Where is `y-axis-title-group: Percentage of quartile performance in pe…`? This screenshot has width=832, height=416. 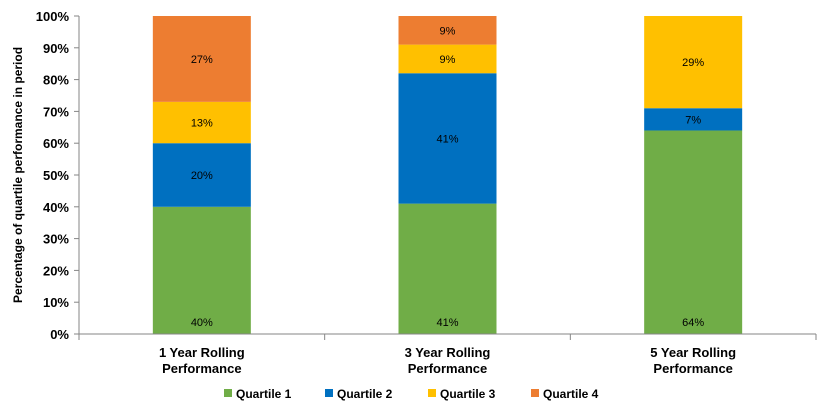
y-axis-title-group: Percentage of quartile performance in pe… is located at coordinates (18, 175).